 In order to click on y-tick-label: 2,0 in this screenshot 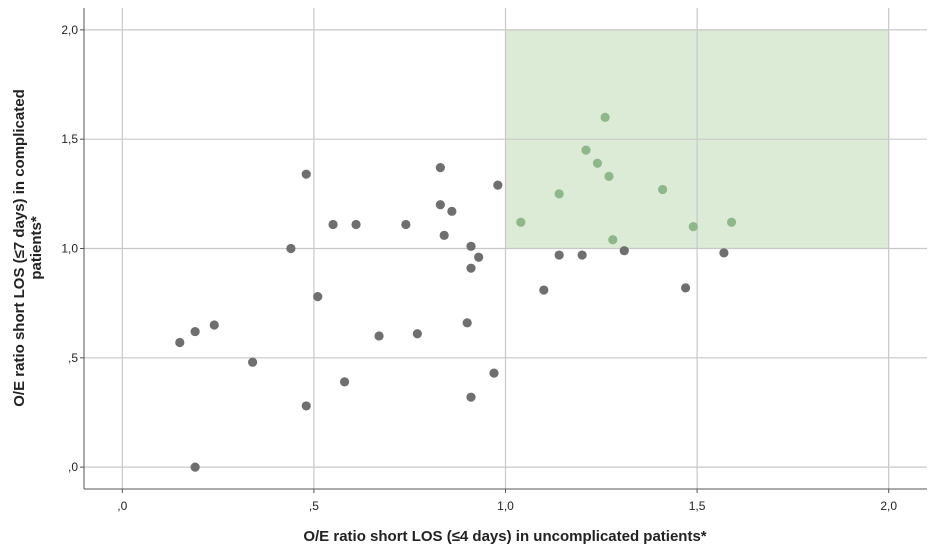, I will do `click(69, 30)`.